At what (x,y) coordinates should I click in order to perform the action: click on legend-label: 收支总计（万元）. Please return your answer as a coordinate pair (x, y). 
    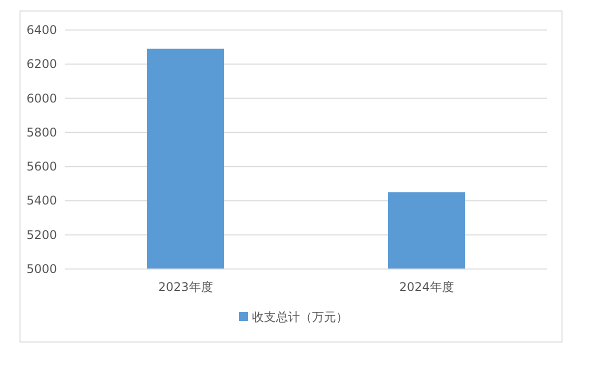
    Looking at the image, I should click on (300, 317).